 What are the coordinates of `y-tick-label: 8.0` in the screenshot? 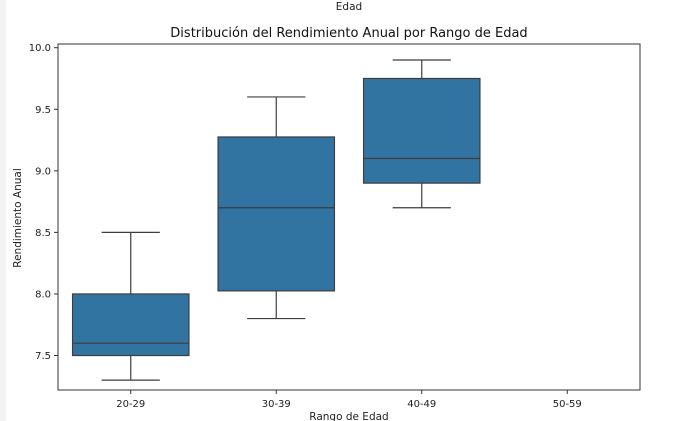 It's located at (43, 294).